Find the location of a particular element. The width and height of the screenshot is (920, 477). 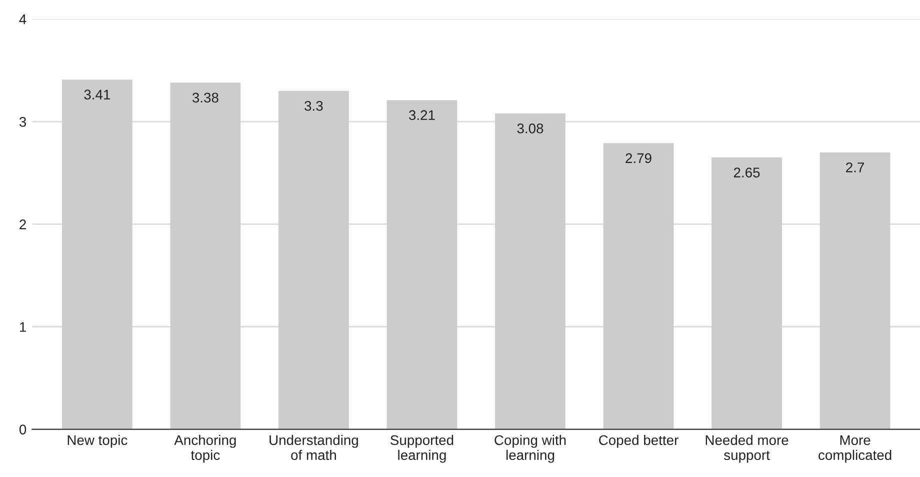

data-label: 3.08 is located at coordinates (530, 129).